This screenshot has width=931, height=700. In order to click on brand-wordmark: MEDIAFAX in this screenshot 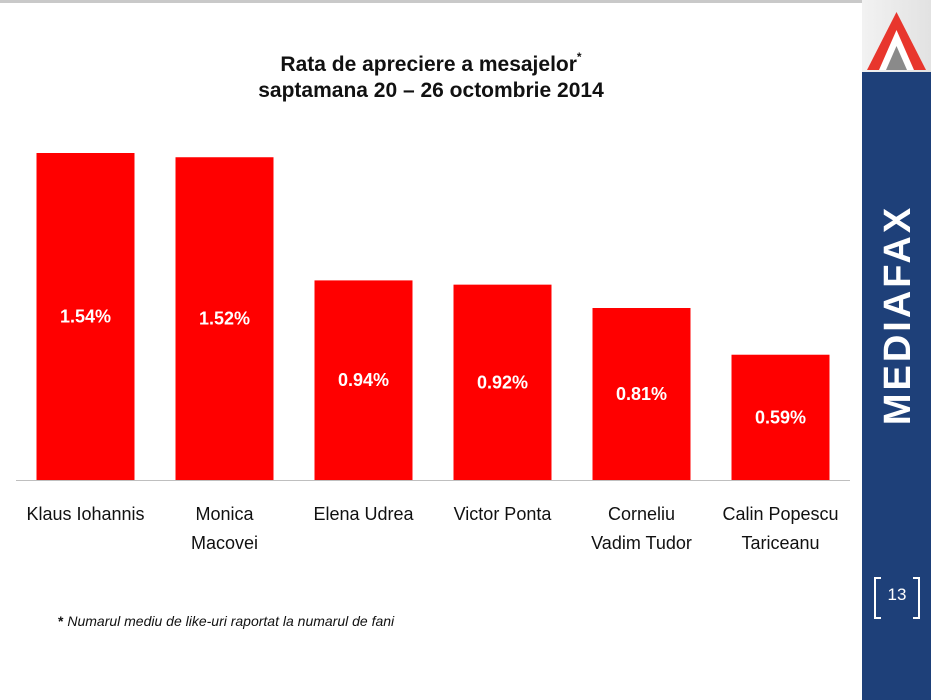, I will do `click(898, 315)`.